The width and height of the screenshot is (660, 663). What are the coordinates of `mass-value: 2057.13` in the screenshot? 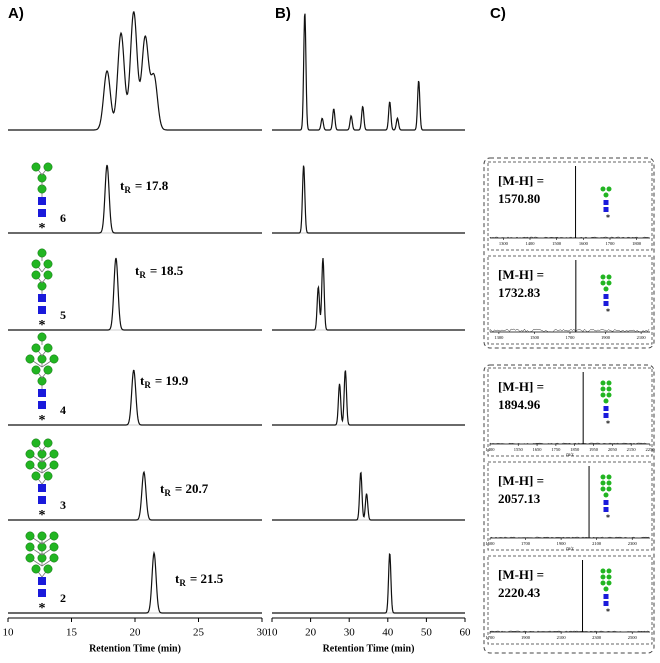 It's located at (519, 498).